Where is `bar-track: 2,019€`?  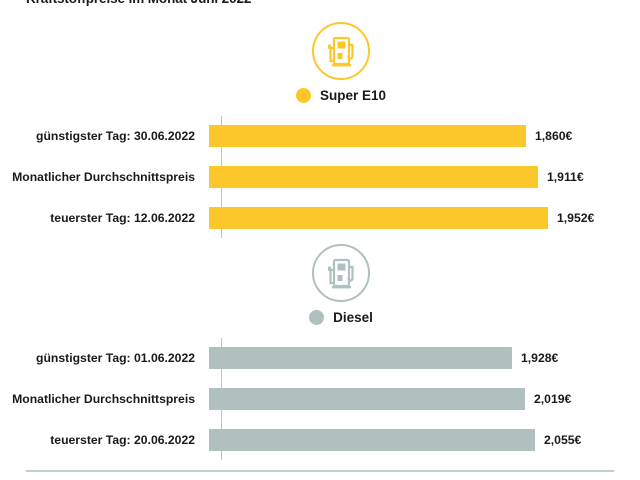
bar-track: 2,019€ is located at coordinates (424, 399).